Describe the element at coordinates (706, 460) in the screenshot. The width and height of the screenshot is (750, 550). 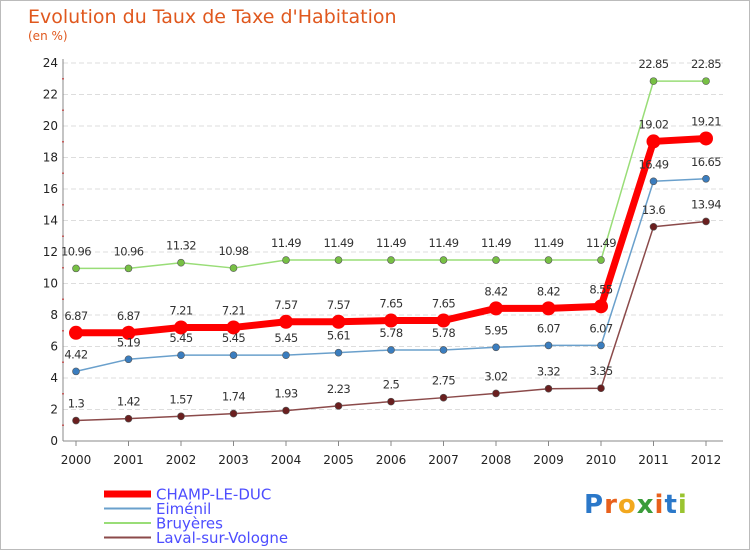
I see `x-tick-label: 2012` at that location.